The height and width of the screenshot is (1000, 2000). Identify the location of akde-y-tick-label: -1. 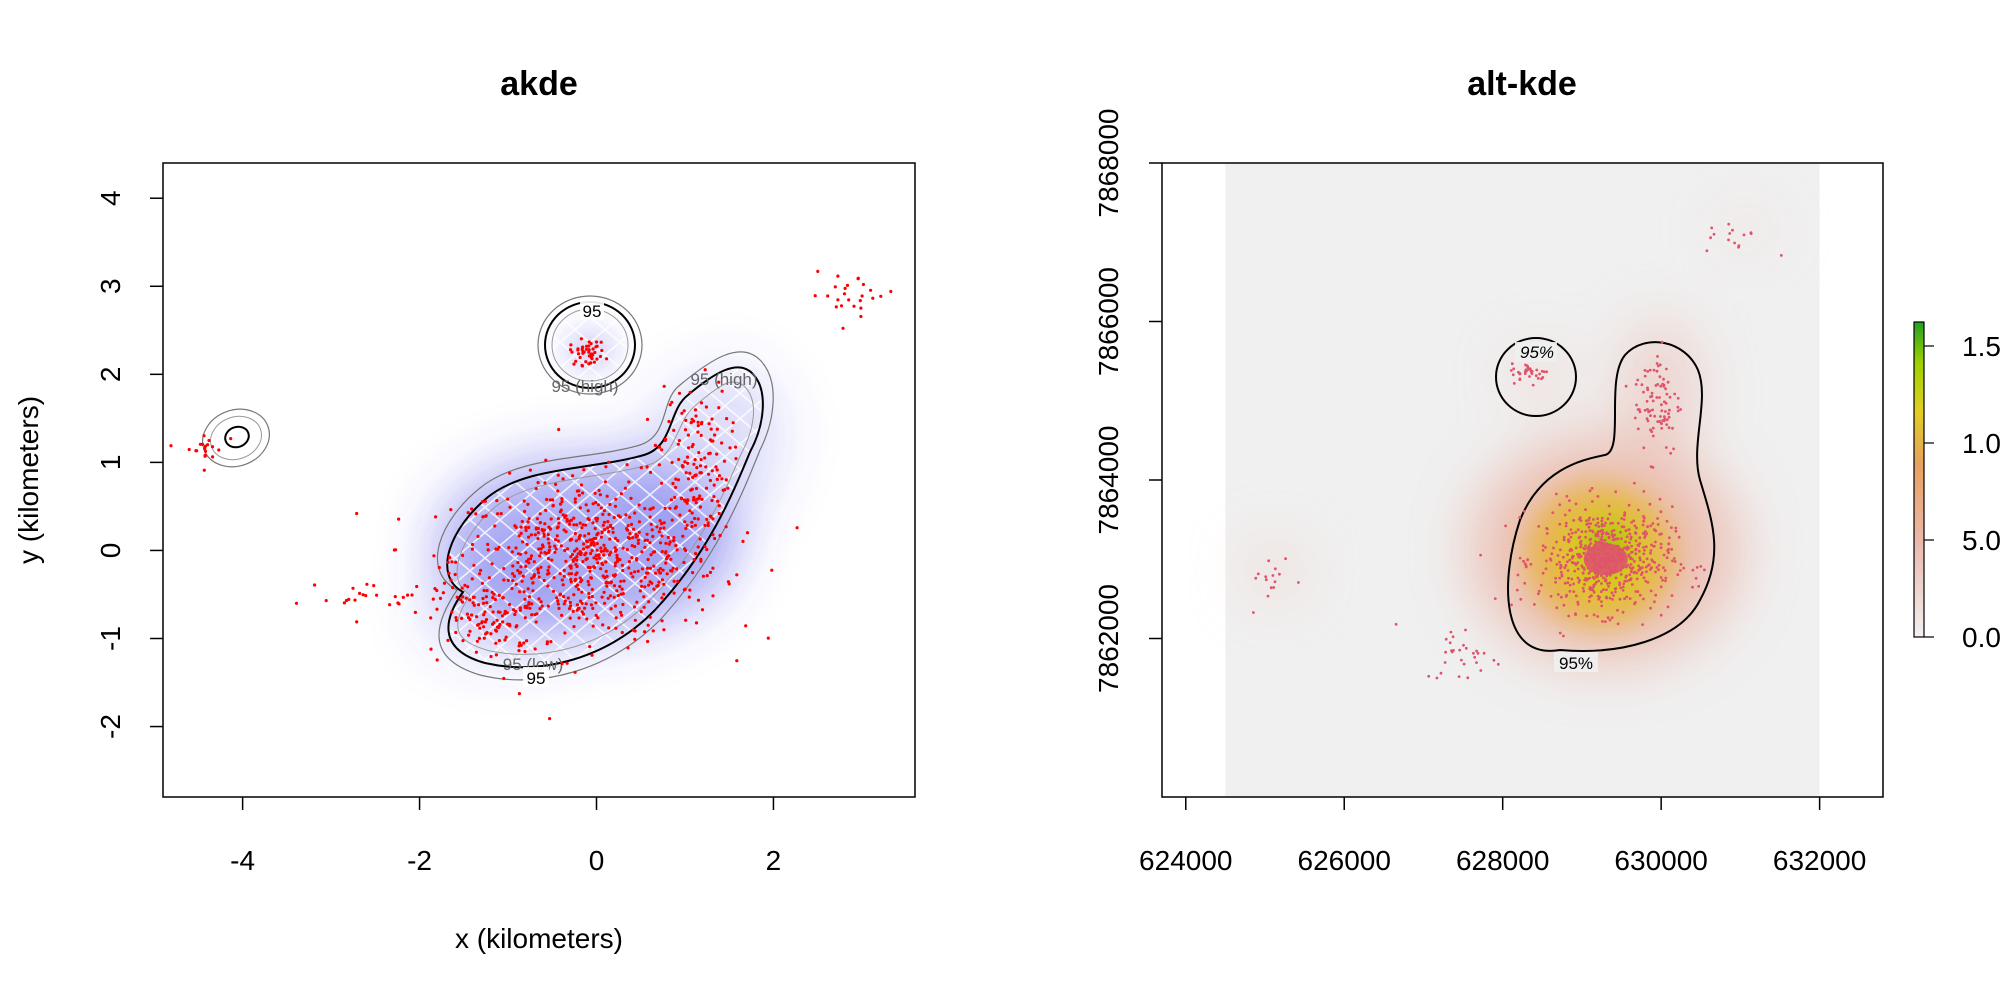
(110, 638).